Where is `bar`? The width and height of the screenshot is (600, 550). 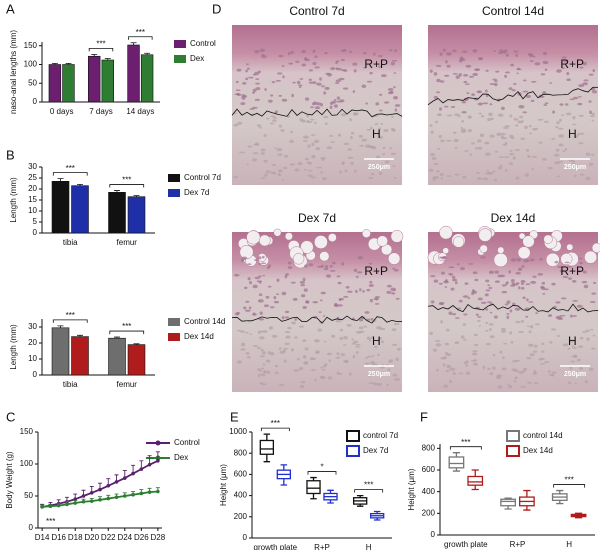 bar is located at coordinates (94, 79).